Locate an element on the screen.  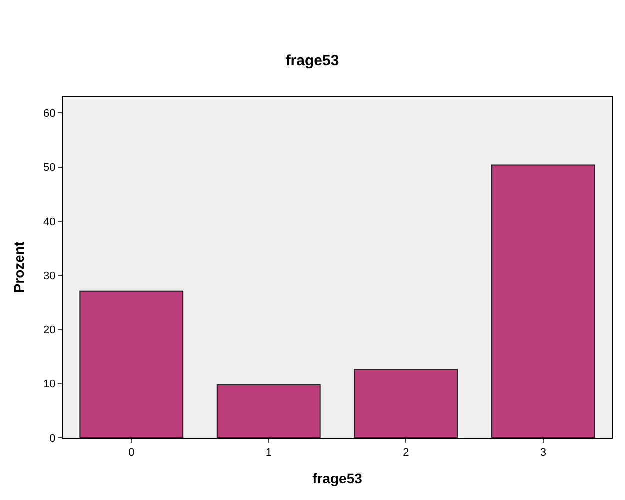
y-tick-label: 60 is located at coordinates (50, 114).